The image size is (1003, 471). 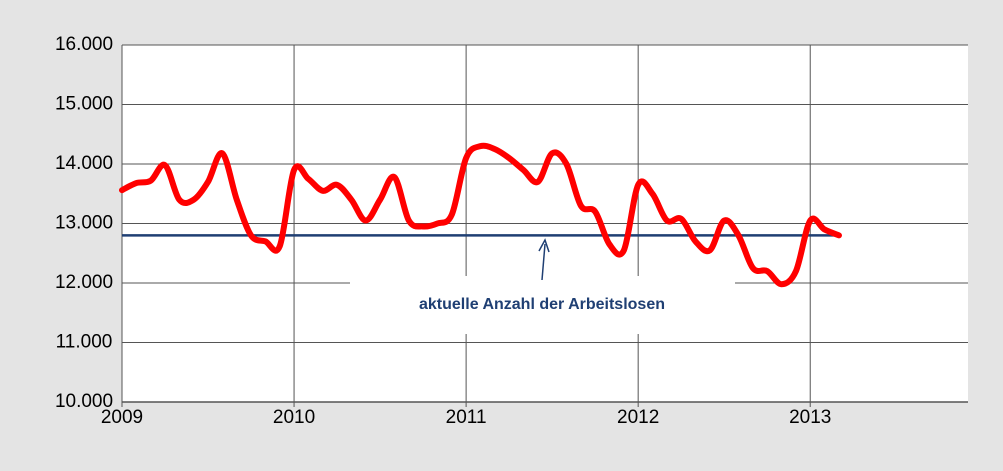 I want to click on annotation: aktuelle Anzahl der Arbeitslosen, so click(x=542, y=304).